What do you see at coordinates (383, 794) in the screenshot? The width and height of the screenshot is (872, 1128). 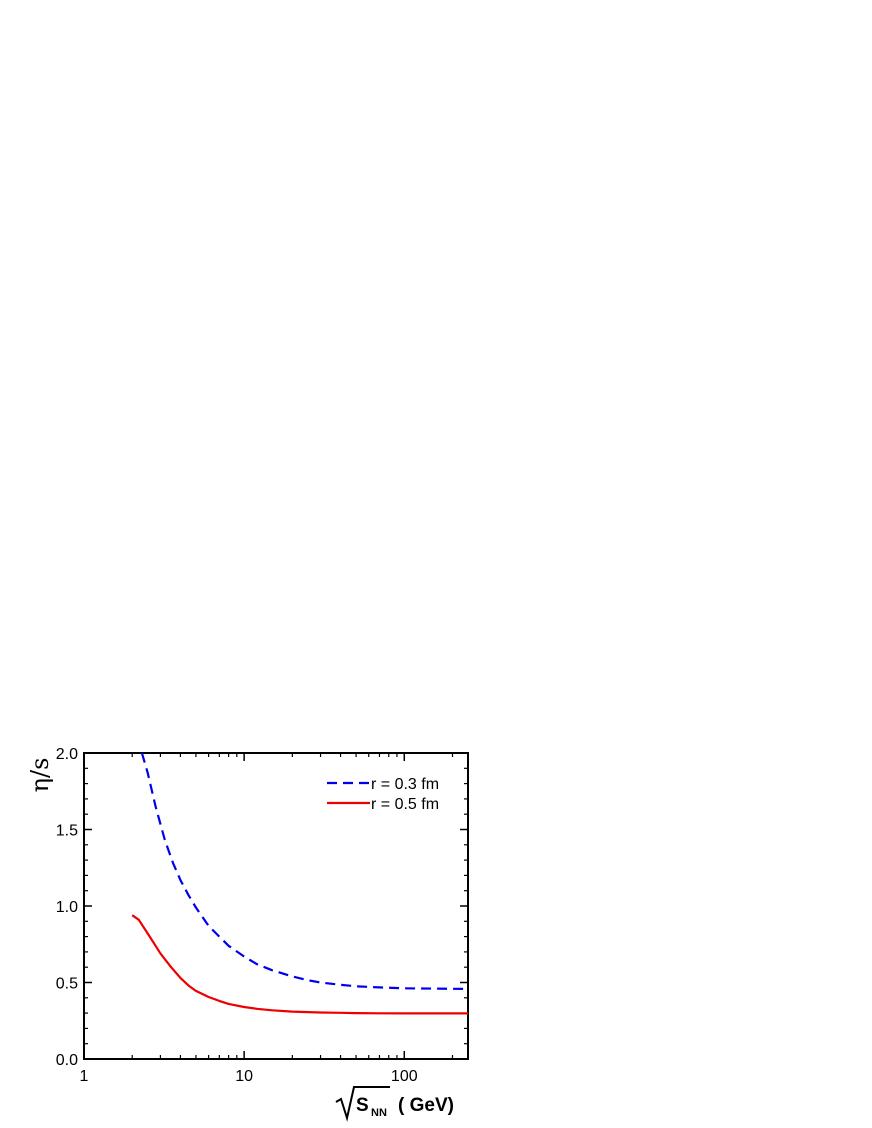 I see `legend: r = 0.3 fm r = 0.5 fm` at bounding box center [383, 794].